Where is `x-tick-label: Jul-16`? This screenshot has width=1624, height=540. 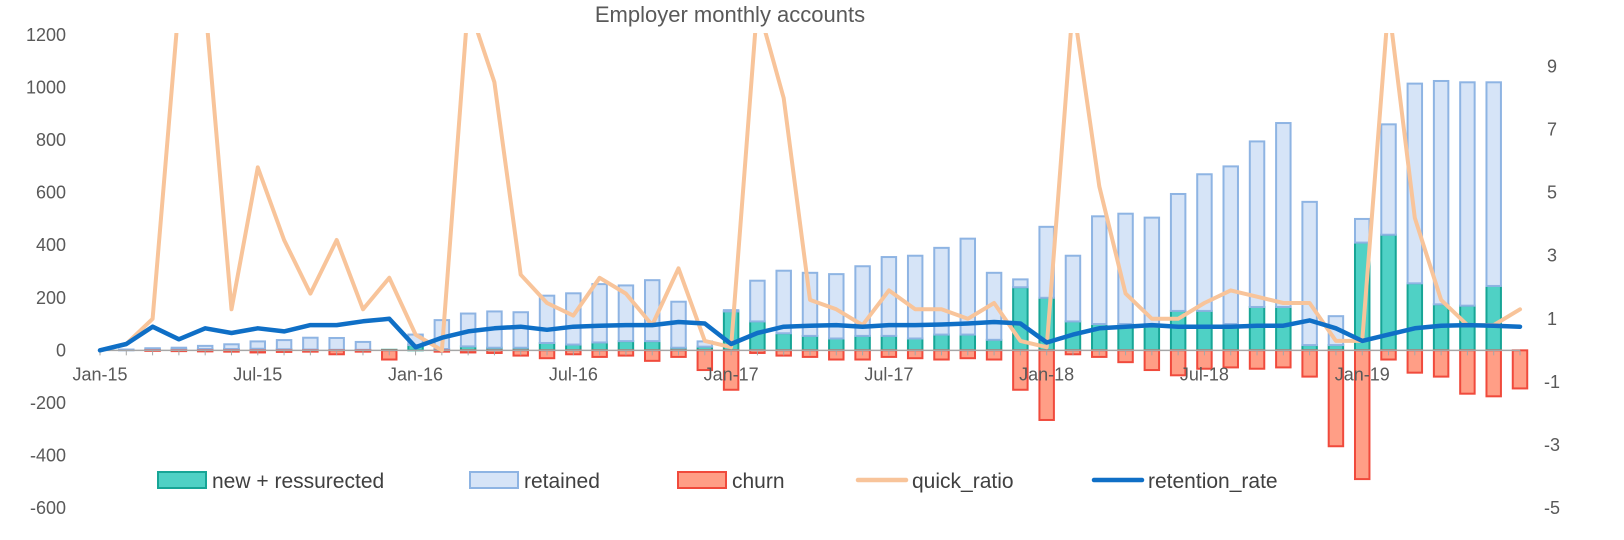
x-tick-label: Jul-16 is located at coordinates (573, 374).